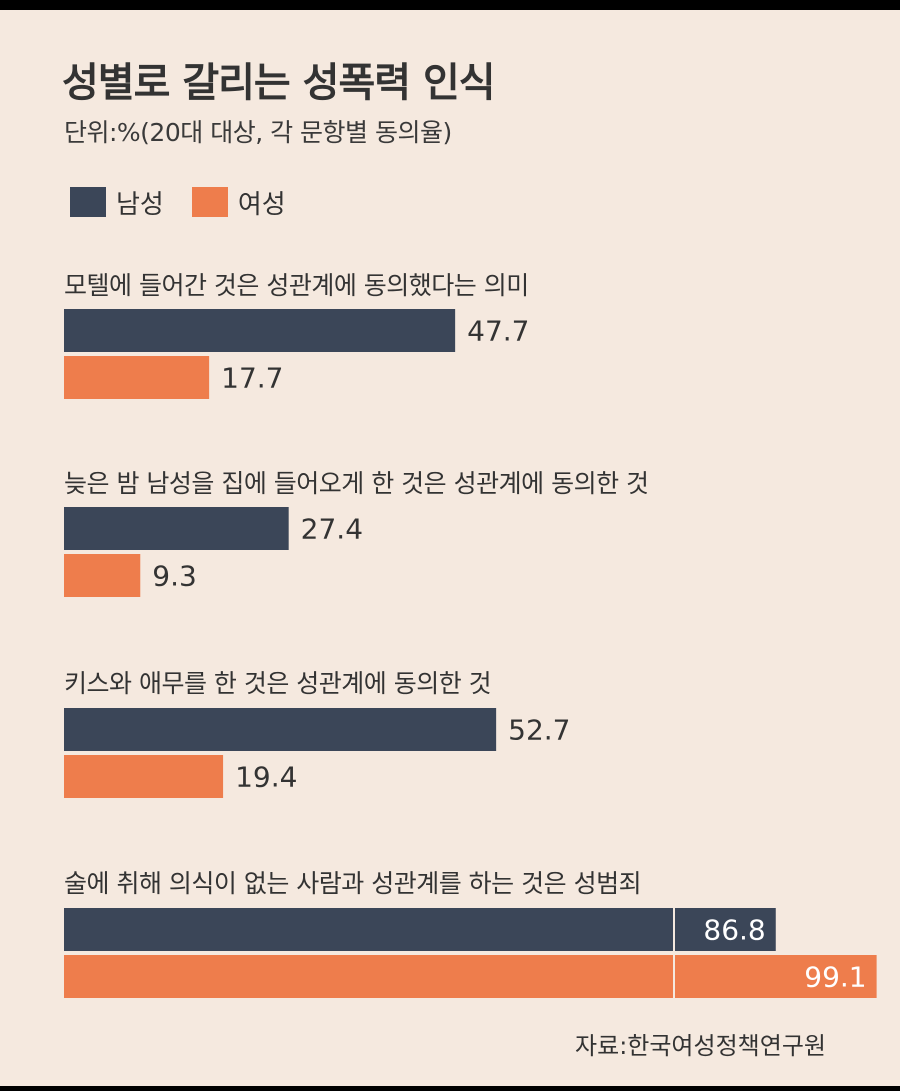 This screenshot has height=1091, width=900. Describe the element at coordinates (352, 883) in the screenshot. I see `category-label: 술에 취해 의식이 없는 사람과 성관계를 하는 것은 성범죄` at that location.